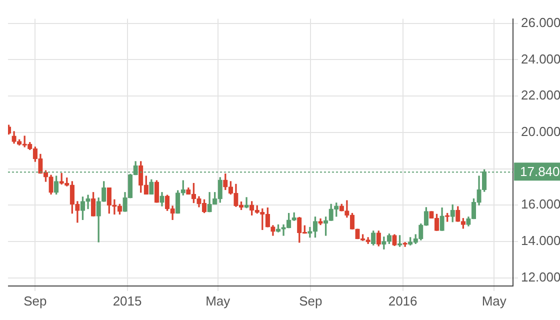  Describe the element at coordinates (540, 58) in the screenshot. I see `y-tick-label: 24.000` at that location.